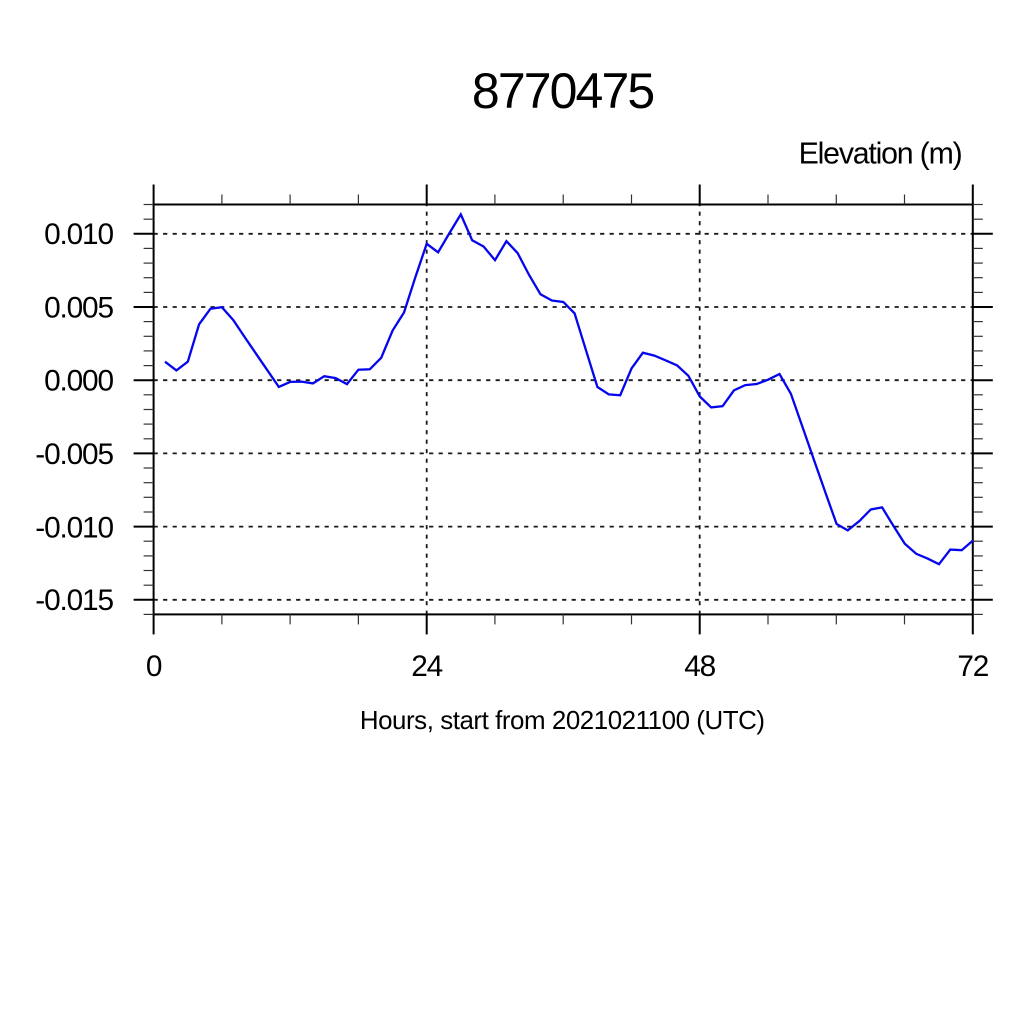  What do you see at coordinates (74, 454) in the screenshot?
I see `svg-text: -0.005` at bounding box center [74, 454].